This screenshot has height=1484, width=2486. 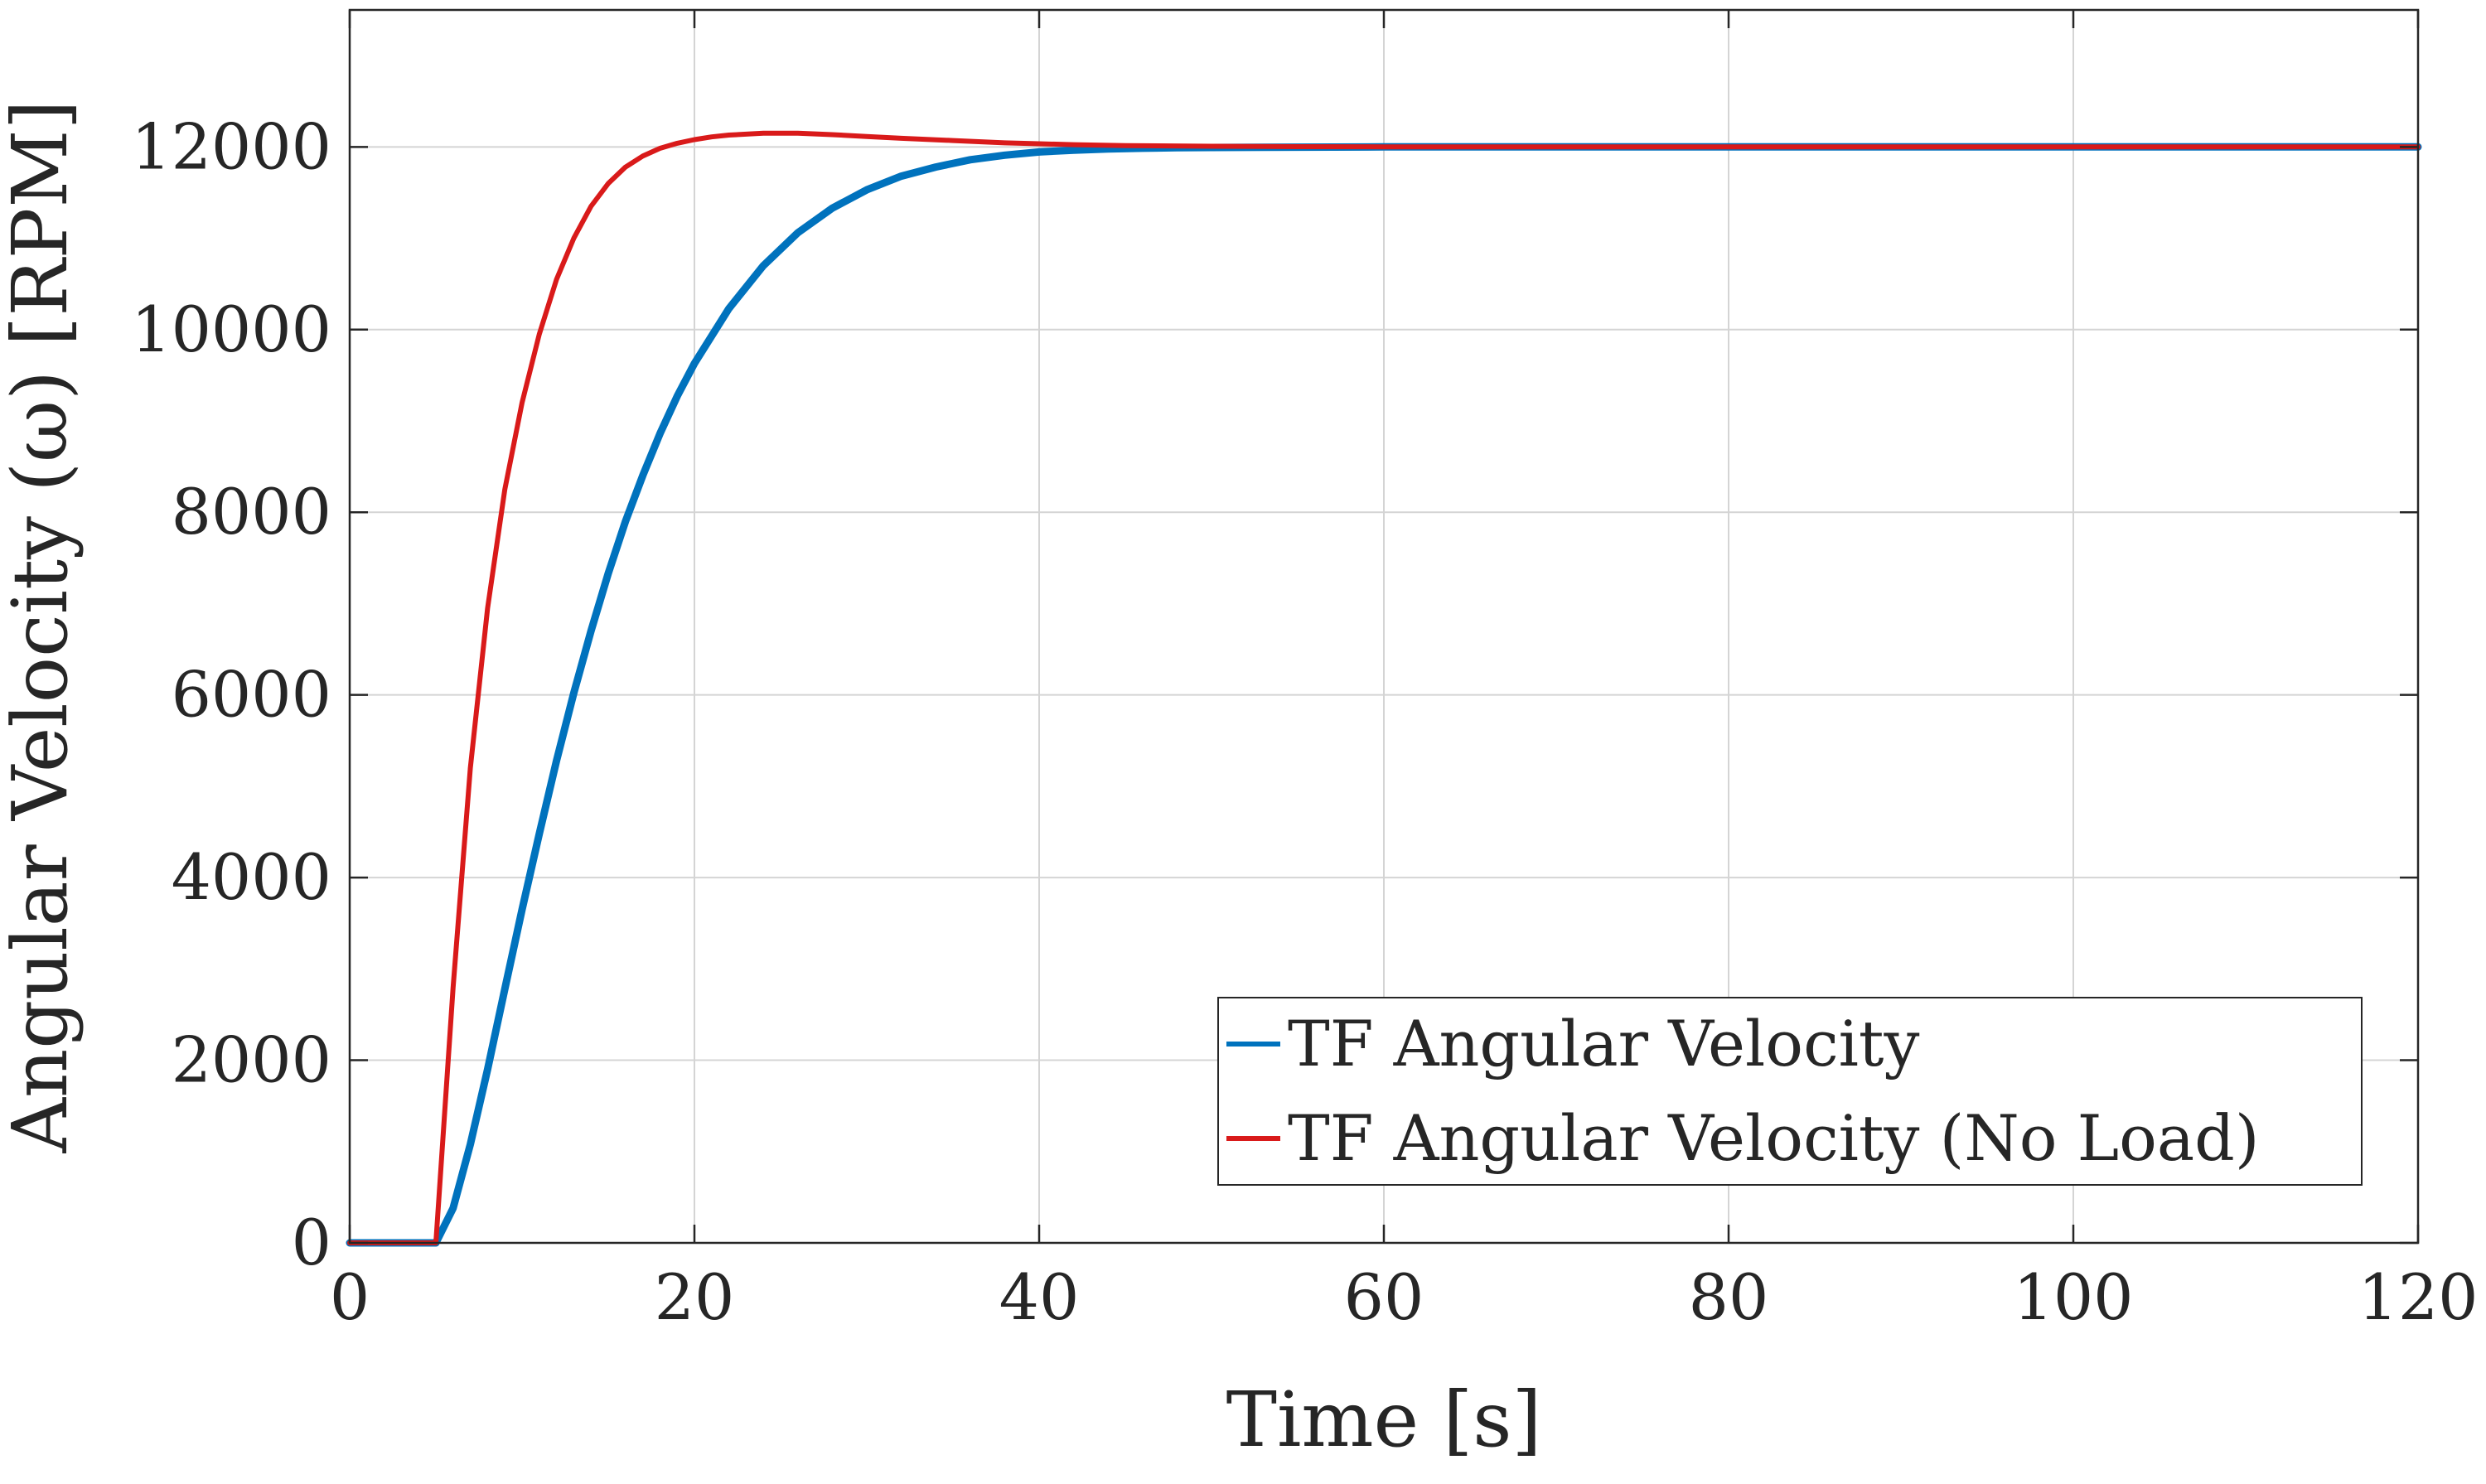 What do you see at coordinates (1384, 1297) in the screenshot?
I see `x-tick-label: 60` at bounding box center [1384, 1297].